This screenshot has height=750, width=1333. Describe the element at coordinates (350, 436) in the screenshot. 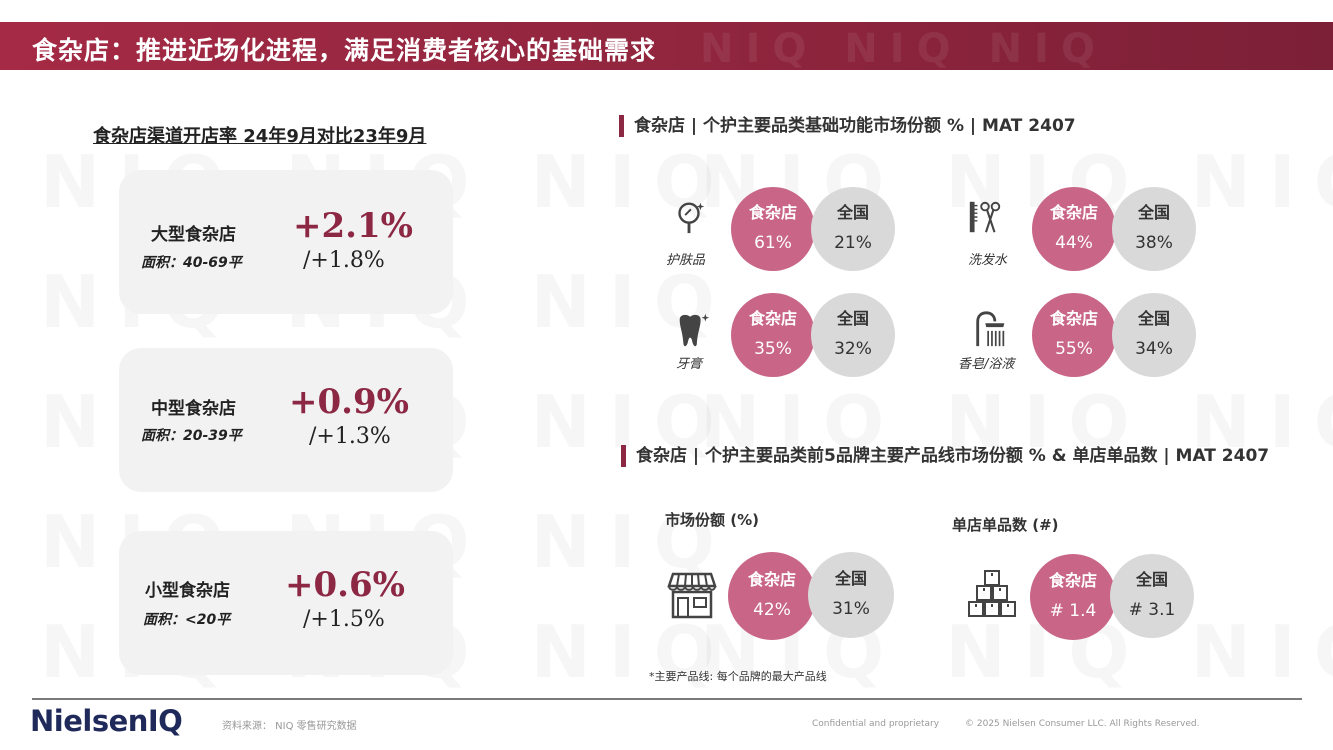

I see `store-comparison-rate: /+1.3%` at that location.